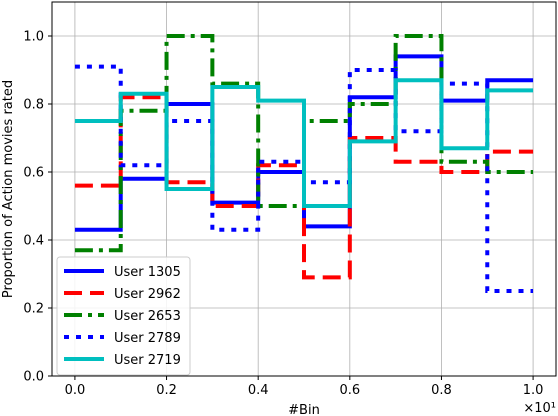 The height and width of the screenshot is (416, 558). I want to click on x-tick-label: 1.0, so click(533, 390).